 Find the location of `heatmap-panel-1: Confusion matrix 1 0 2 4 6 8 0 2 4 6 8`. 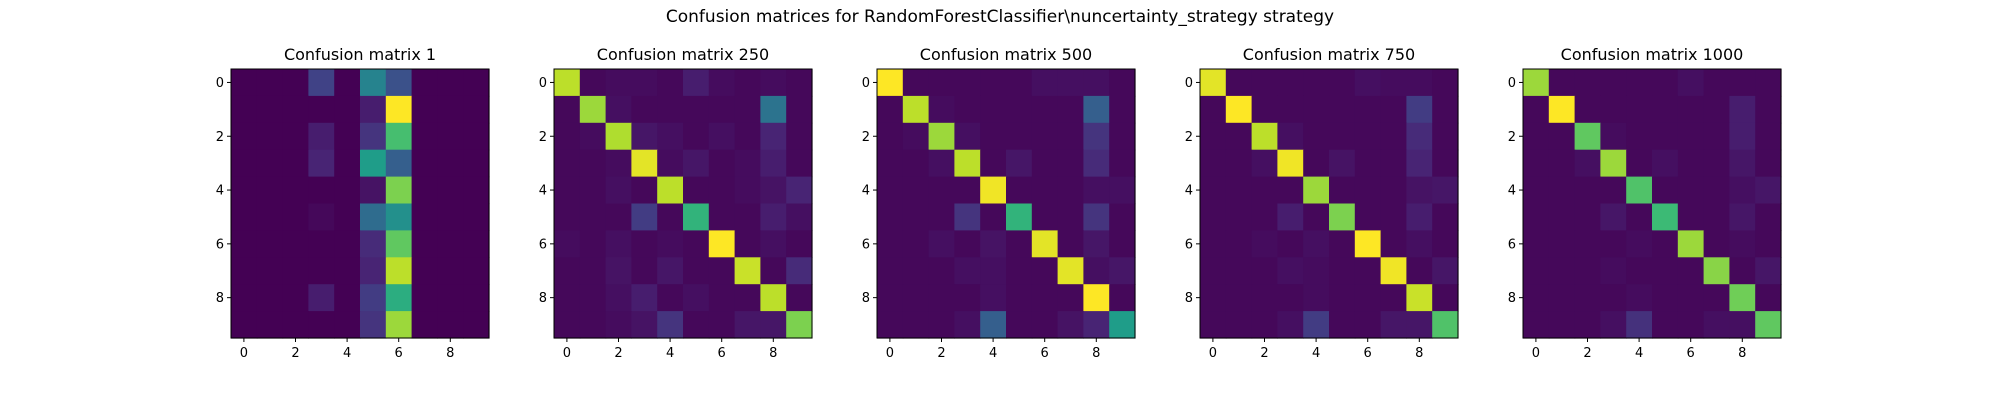

heatmap-panel-1: Confusion matrix 1 0 2 4 6 8 0 2 4 6 8 is located at coordinates (353, 203).